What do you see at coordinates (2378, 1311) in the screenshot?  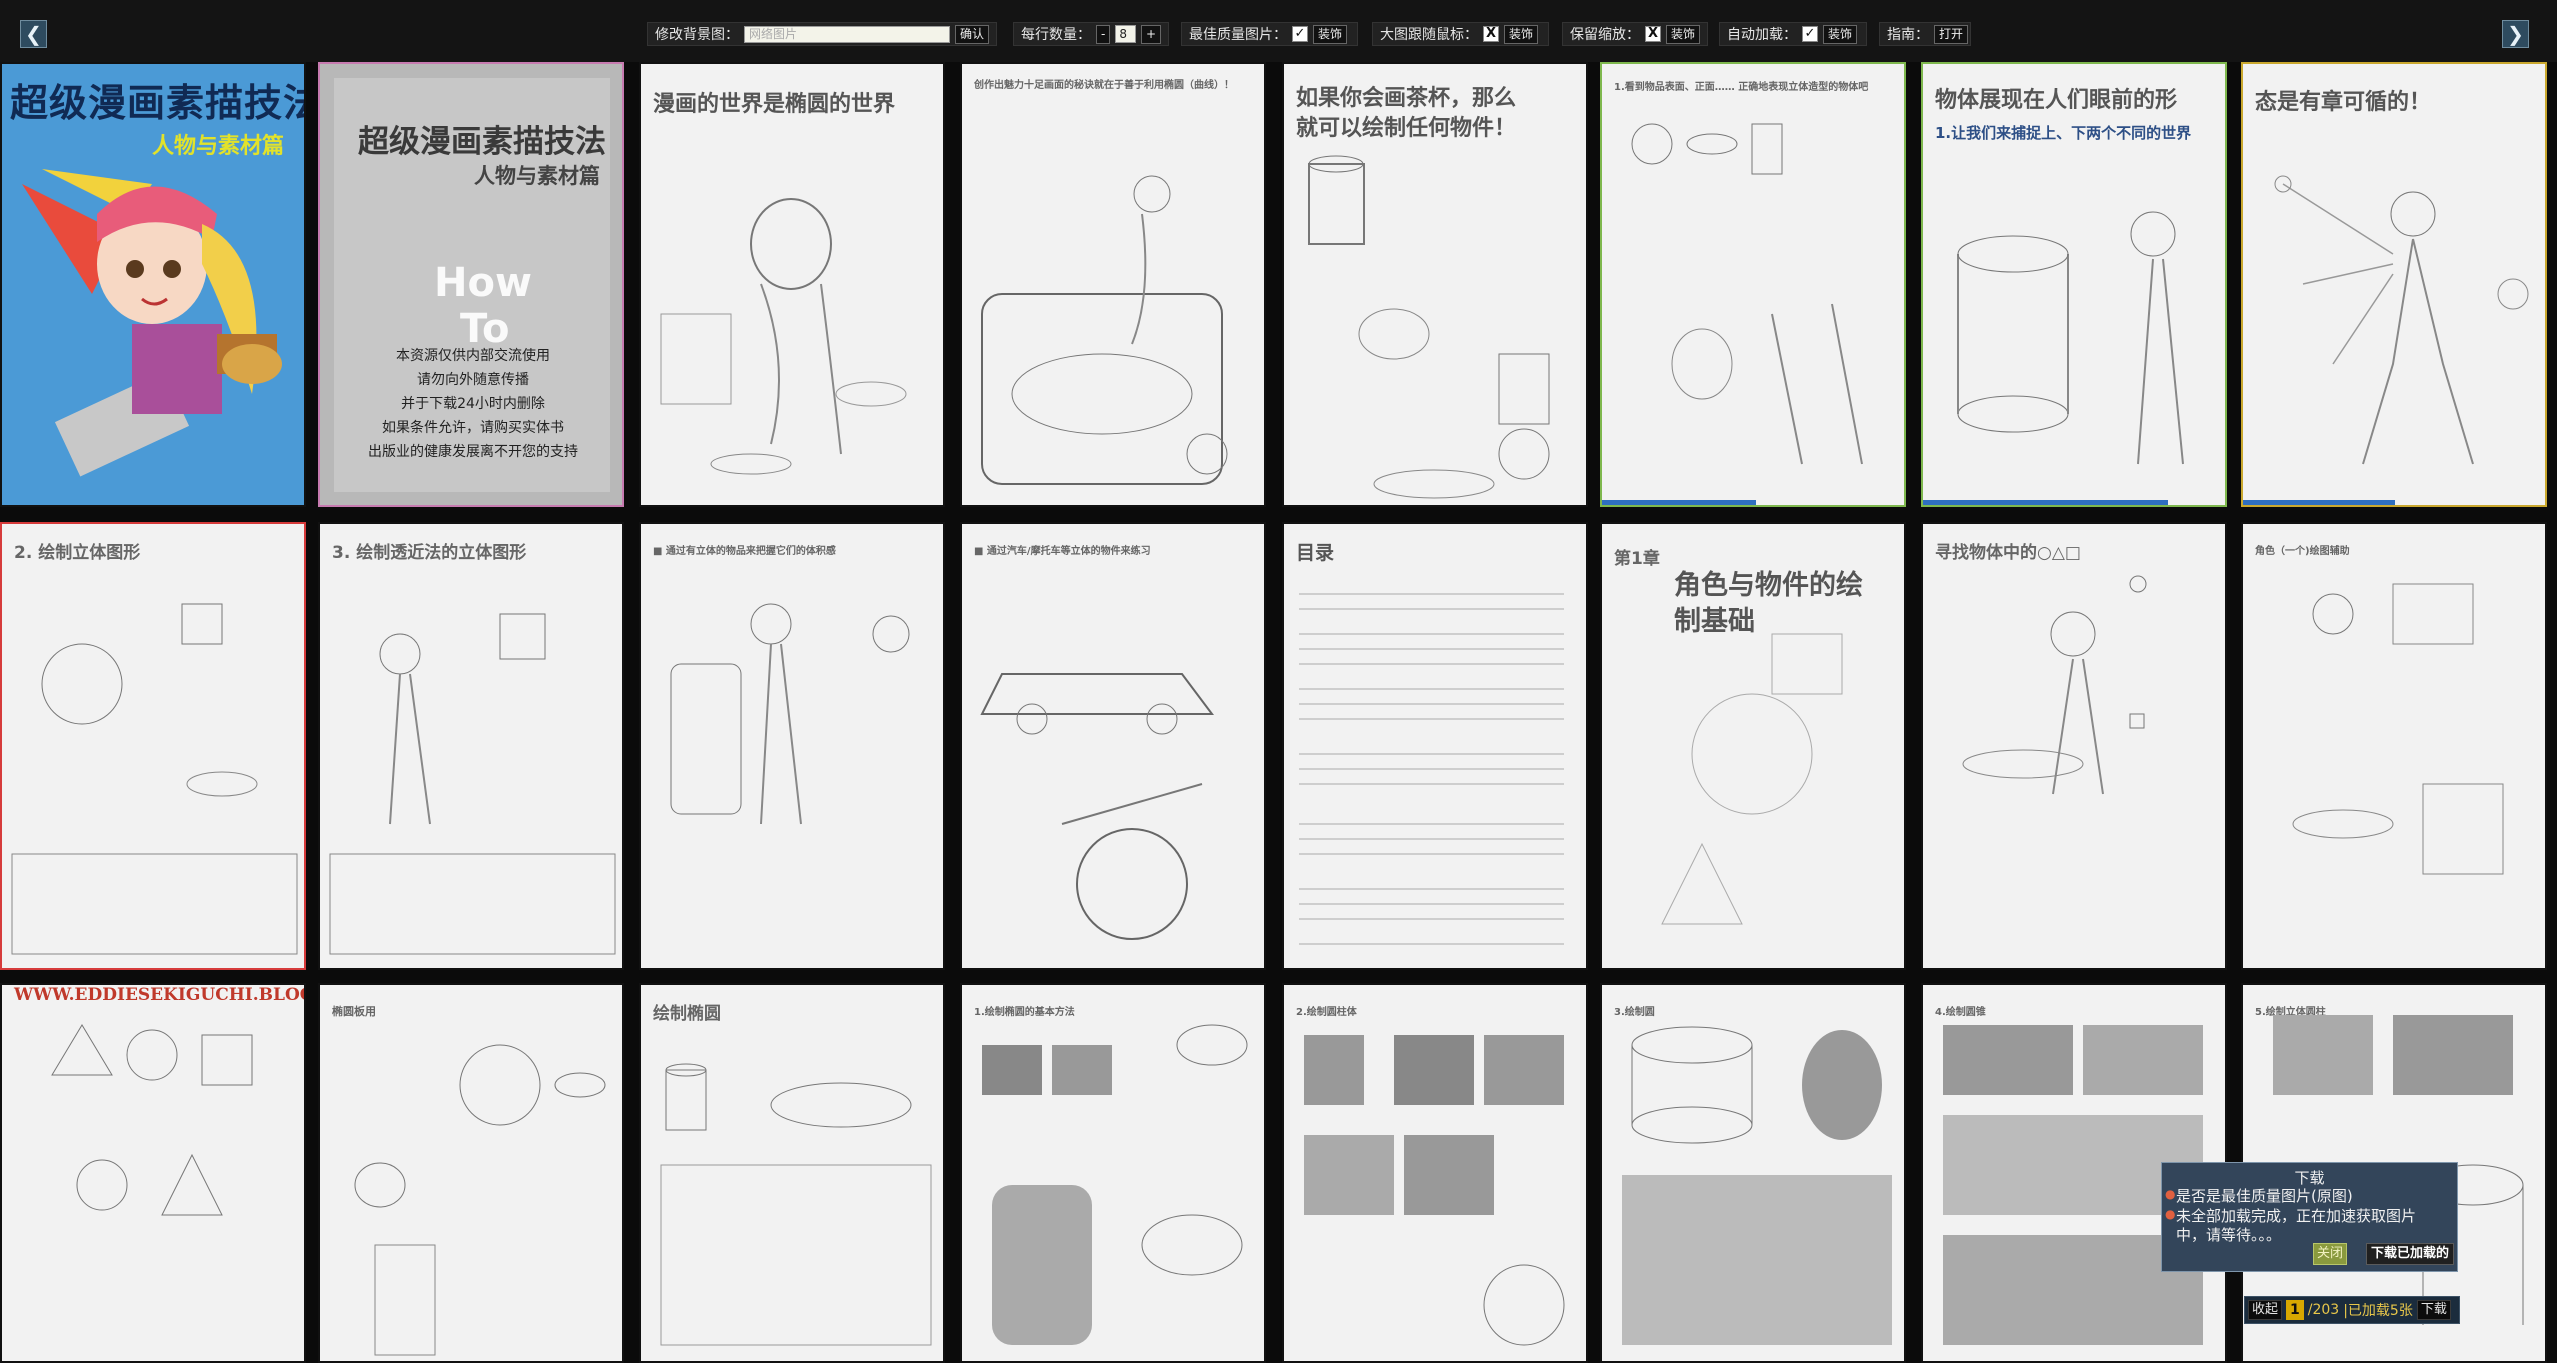 I see `loaded-count: |已加载5张` at bounding box center [2378, 1311].